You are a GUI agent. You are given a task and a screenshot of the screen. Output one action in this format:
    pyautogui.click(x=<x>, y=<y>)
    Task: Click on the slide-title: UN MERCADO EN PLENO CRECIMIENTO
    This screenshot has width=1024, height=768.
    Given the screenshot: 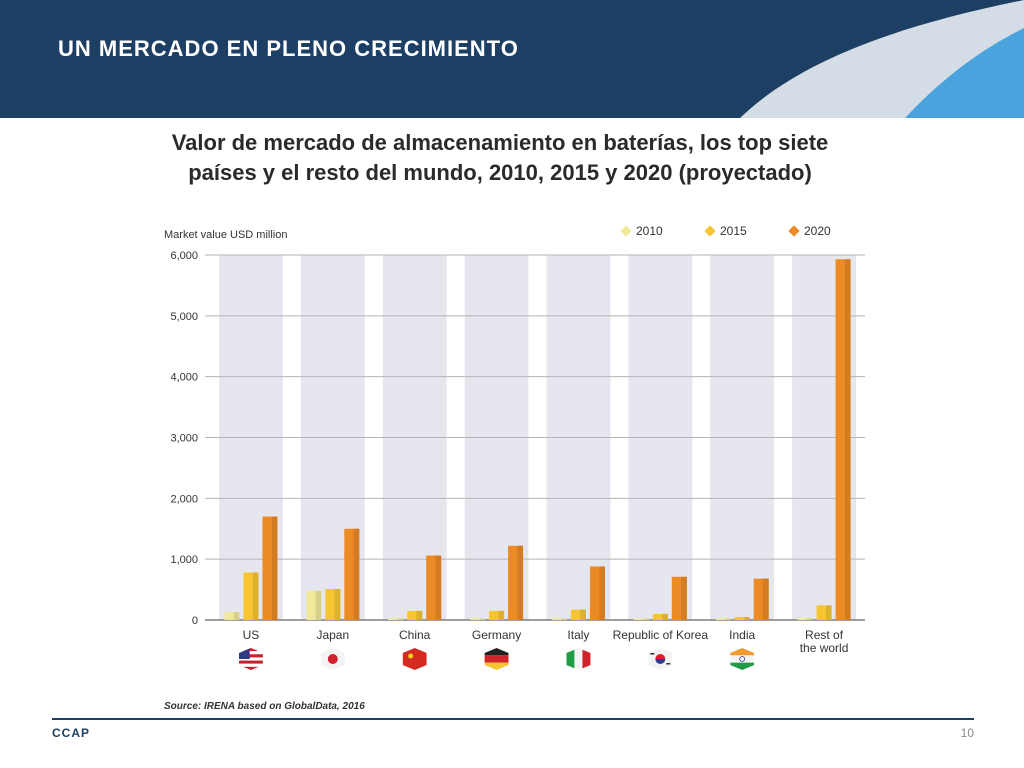 What is the action you would take?
    pyautogui.click(x=288, y=48)
    